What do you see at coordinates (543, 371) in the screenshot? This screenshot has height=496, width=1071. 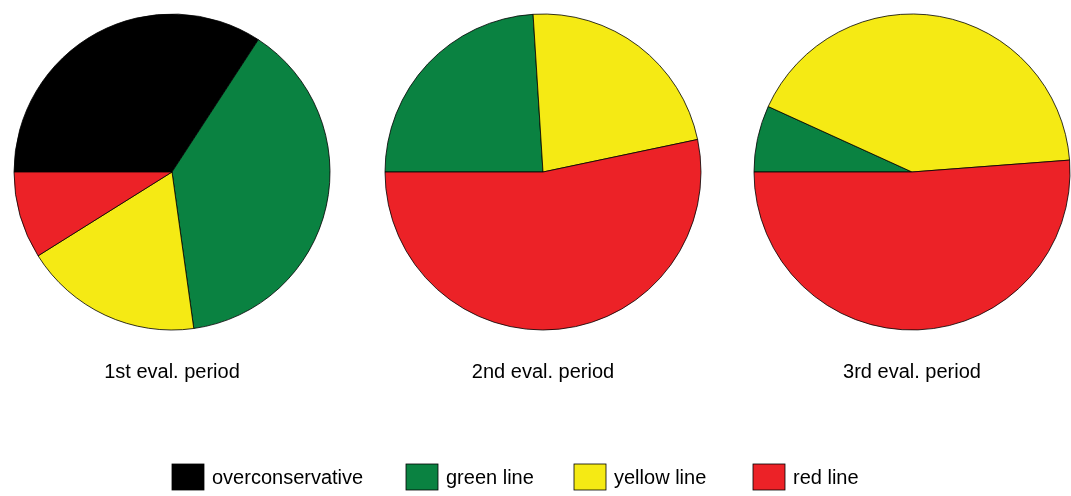 I see `text: 2nd eval. period` at bounding box center [543, 371].